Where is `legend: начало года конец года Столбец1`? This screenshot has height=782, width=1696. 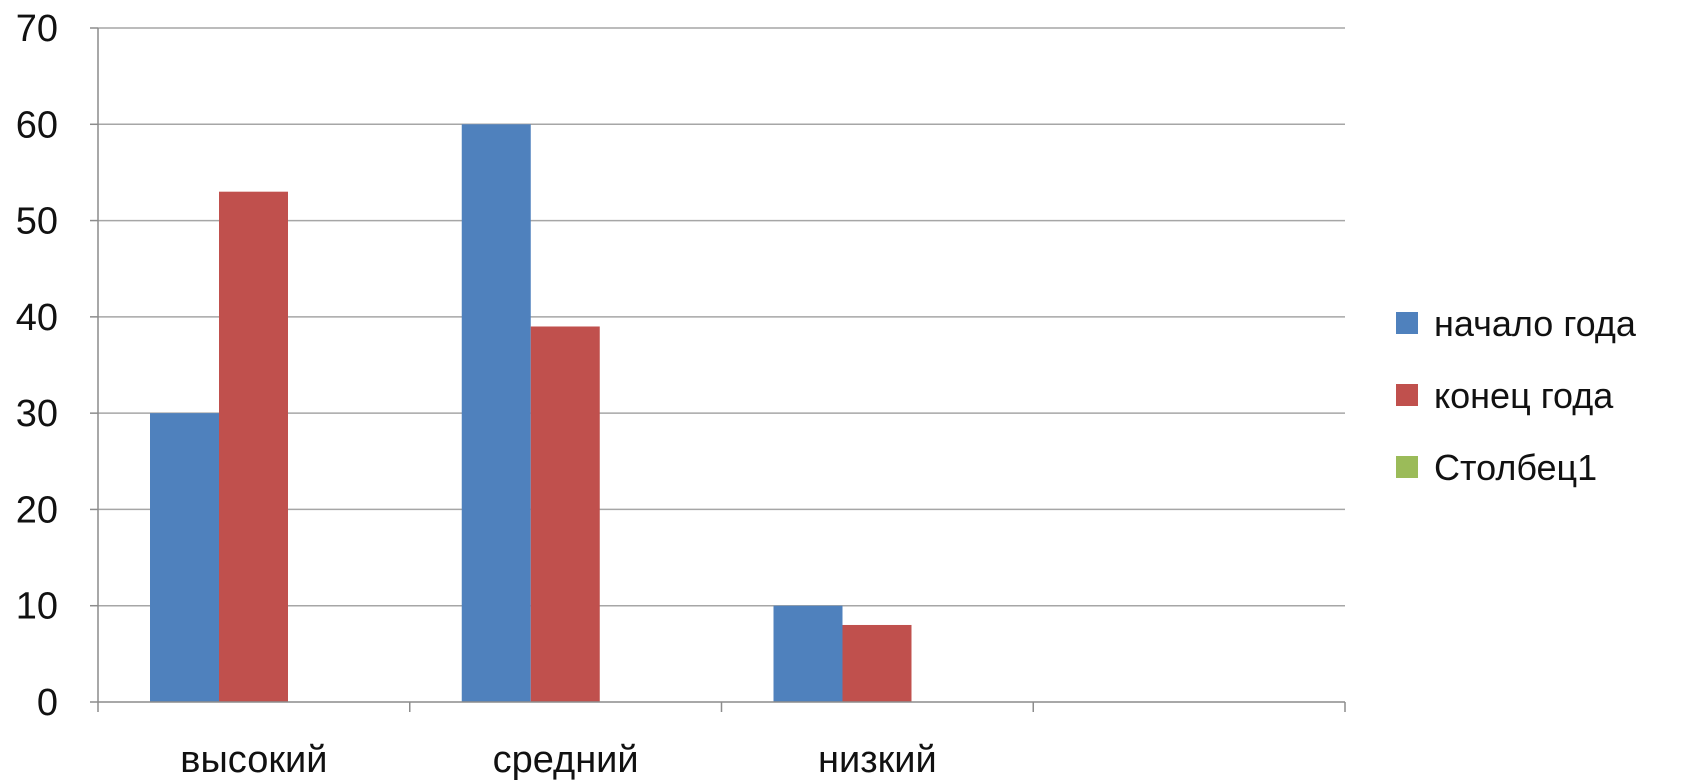
legend: начало года конец года Столбец1 is located at coordinates (1516, 395).